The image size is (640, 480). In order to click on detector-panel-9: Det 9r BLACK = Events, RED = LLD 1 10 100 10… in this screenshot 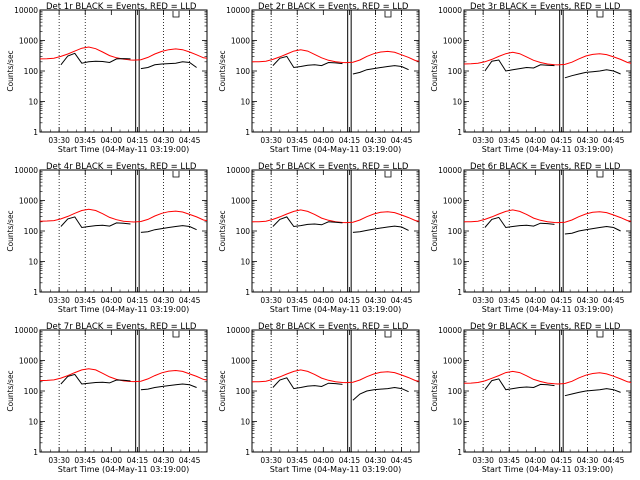, I will do `click(531, 398)`.